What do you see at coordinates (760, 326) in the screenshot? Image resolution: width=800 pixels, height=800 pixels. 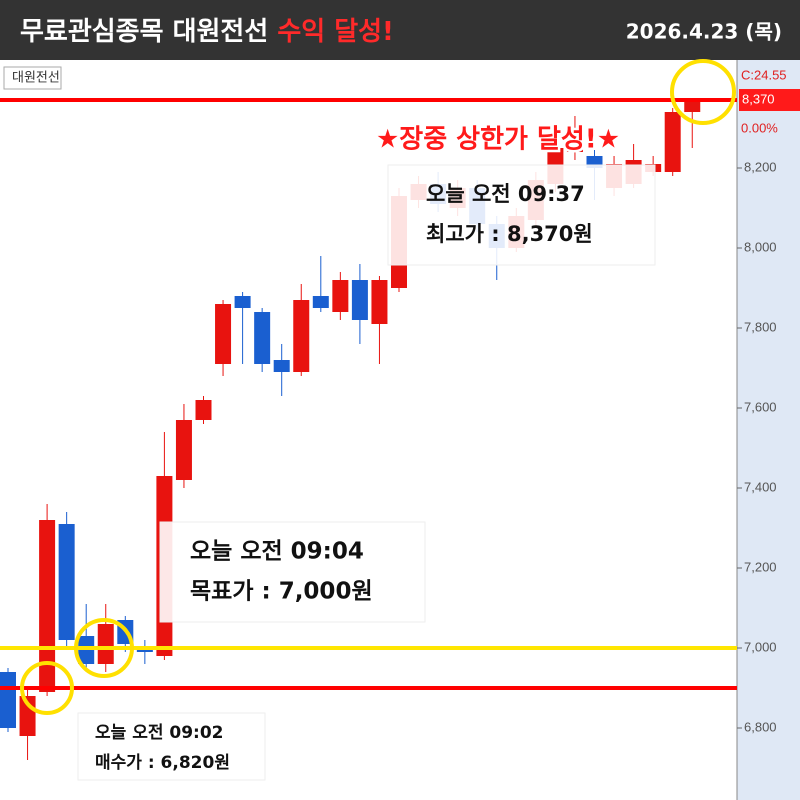 I see `y-tick-label: 7,800` at bounding box center [760, 326].